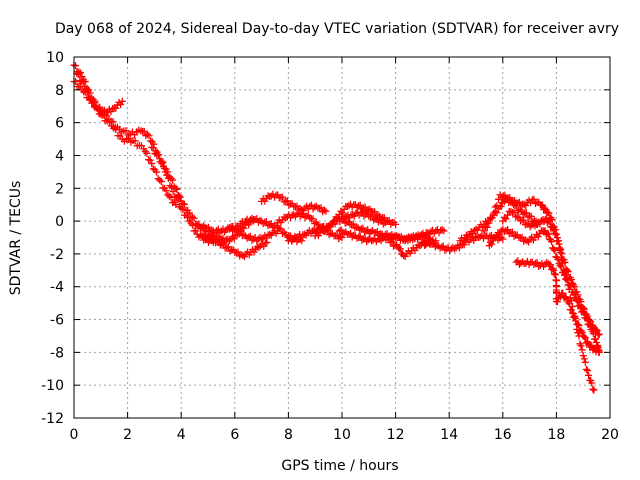  Describe the element at coordinates (55, 58) in the screenshot. I see `y-tick-label: 10` at that location.